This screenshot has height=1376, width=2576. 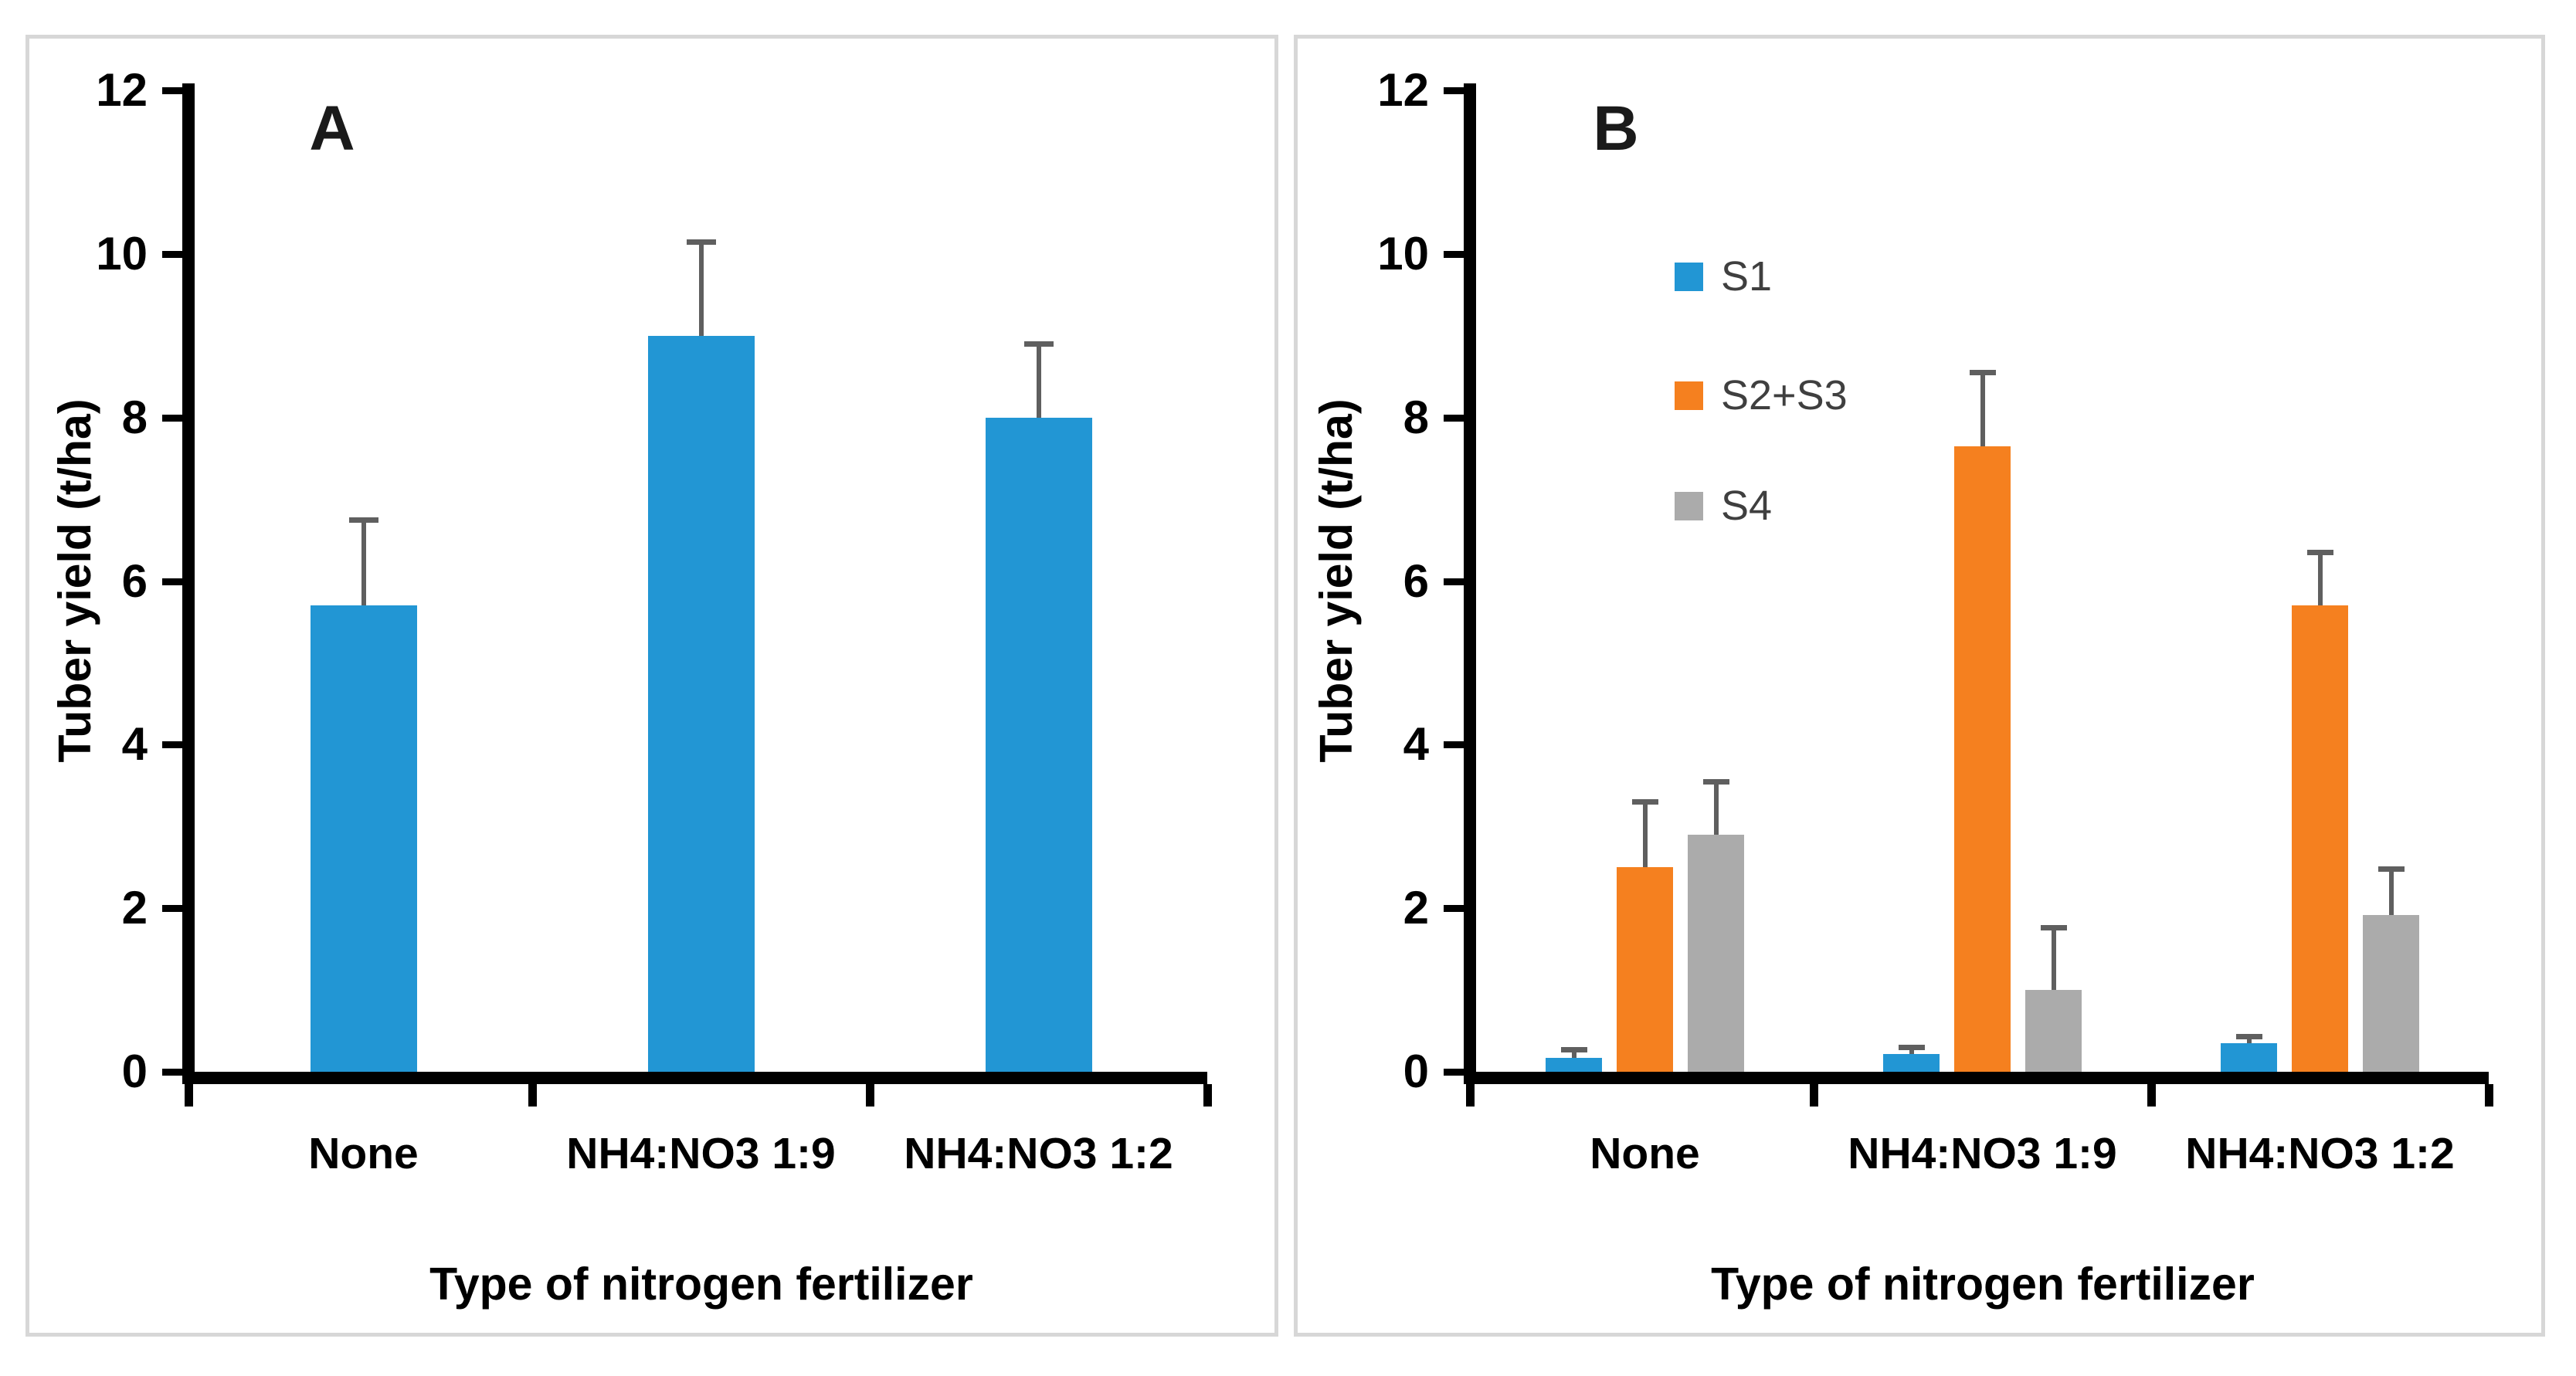 What do you see at coordinates (1747, 276) in the screenshot?
I see `legend-label-S1: S1` at bounding box center [1747, 276].